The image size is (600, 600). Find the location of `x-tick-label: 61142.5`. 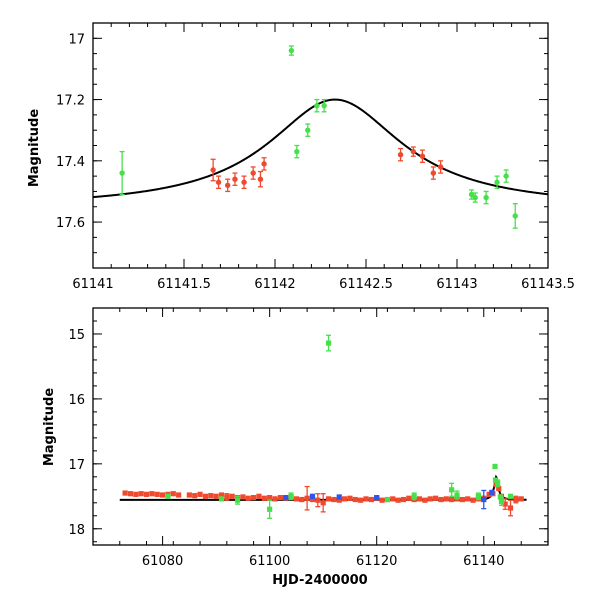

x-tick-label: 61142.5 is located at coordinates (366, 284).